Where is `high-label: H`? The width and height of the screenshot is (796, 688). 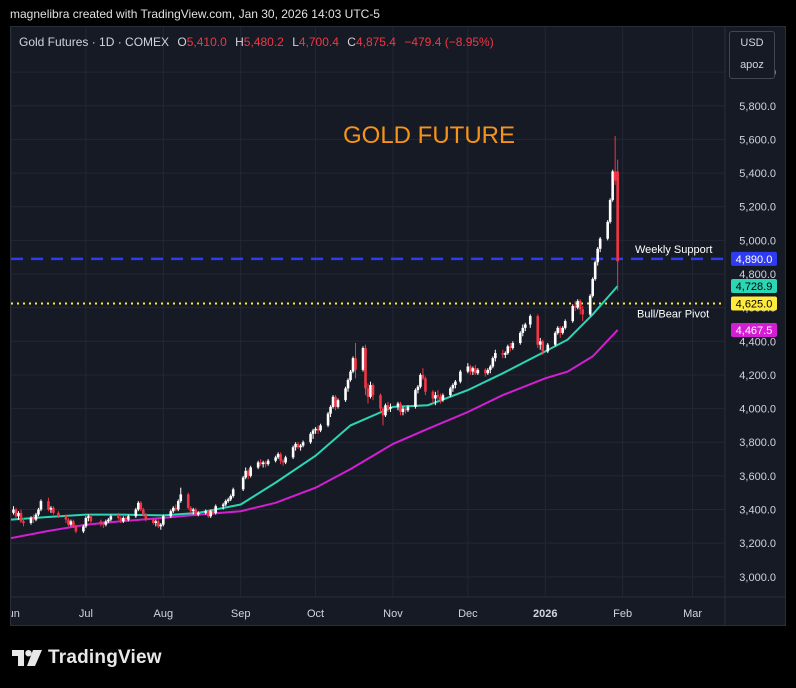
high-label: H is located at coordinates (239, 42).